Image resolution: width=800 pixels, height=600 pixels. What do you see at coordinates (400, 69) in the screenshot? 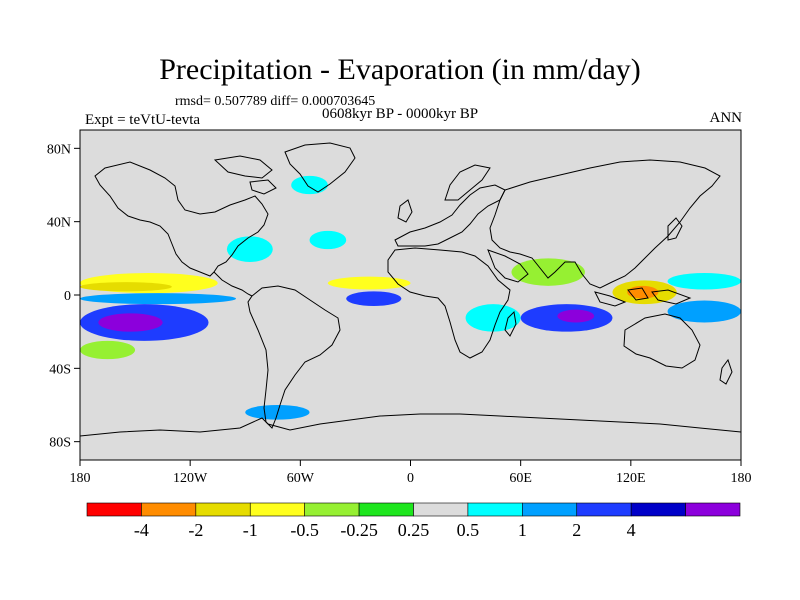
I see `map-title: Precipitation - Evaporation (in mm/day)` at bounding box center [400, 69].